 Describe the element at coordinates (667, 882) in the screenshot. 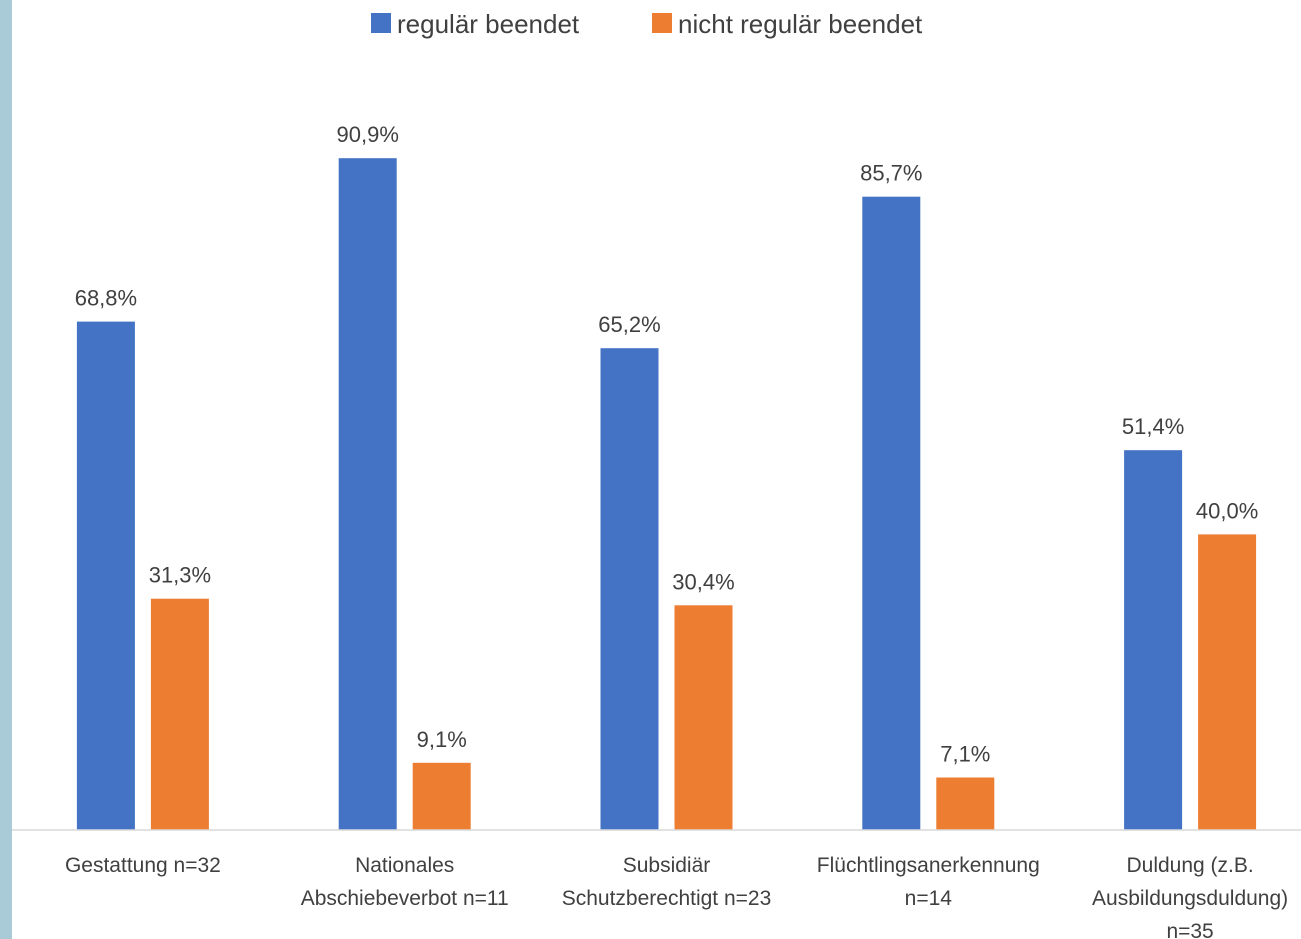

I see `category-label-2: Subsidiär Schutzberechtigt n=23` at that location.